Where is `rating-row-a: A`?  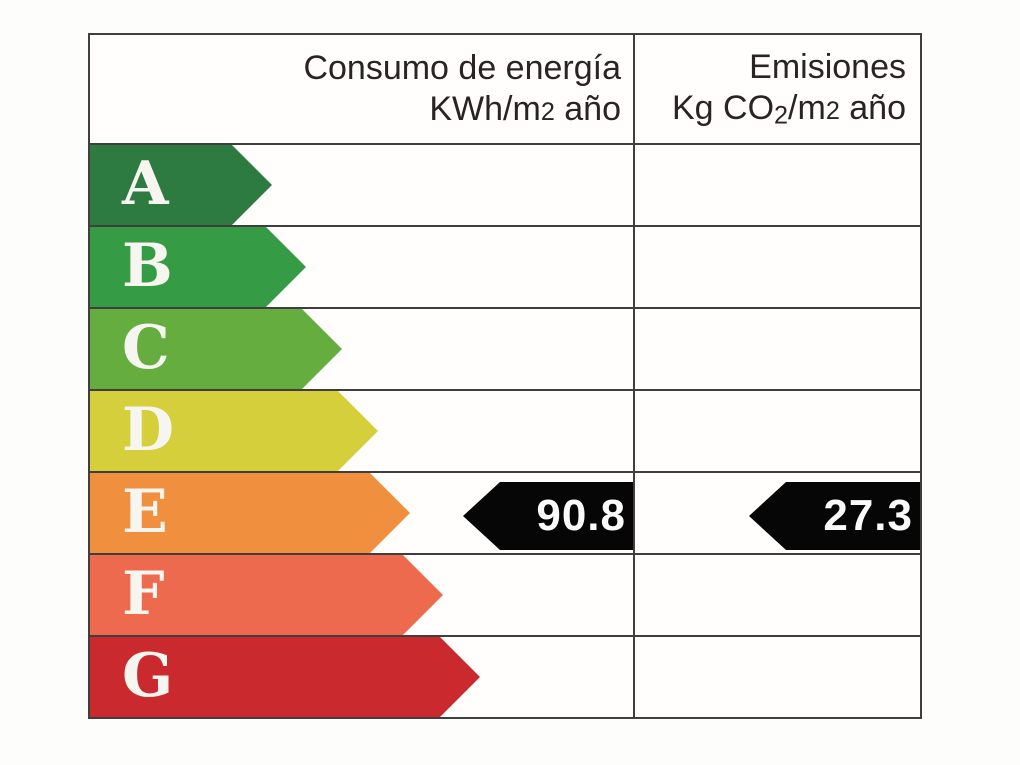
rating-row-a: A is located at coordinates (505, 186).